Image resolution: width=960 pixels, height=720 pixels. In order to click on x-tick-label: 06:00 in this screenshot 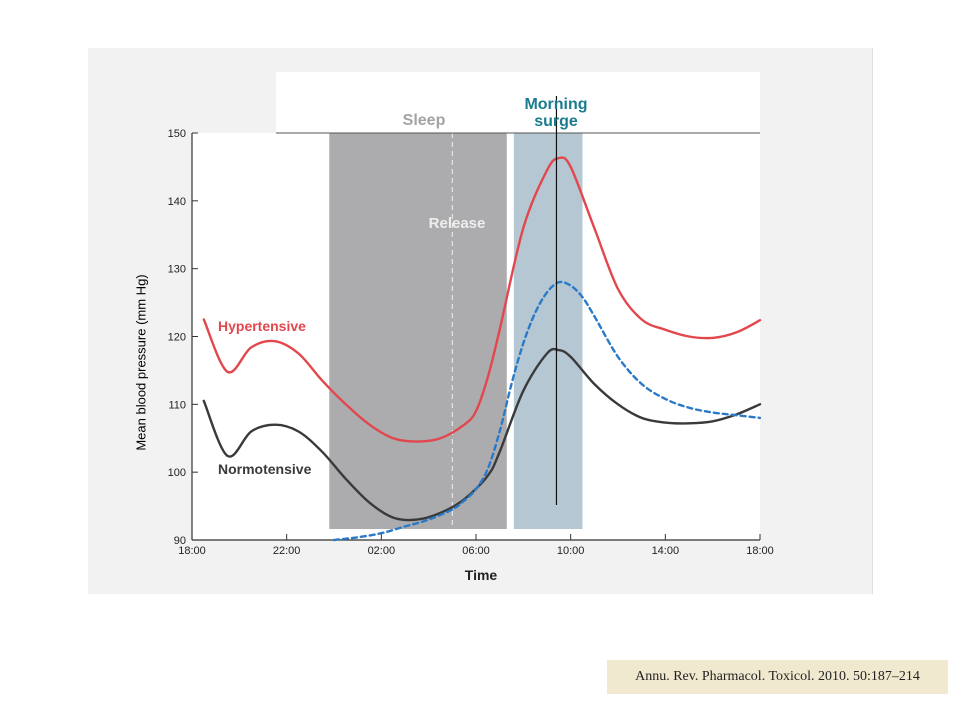, I will do `click(476, 551)`.